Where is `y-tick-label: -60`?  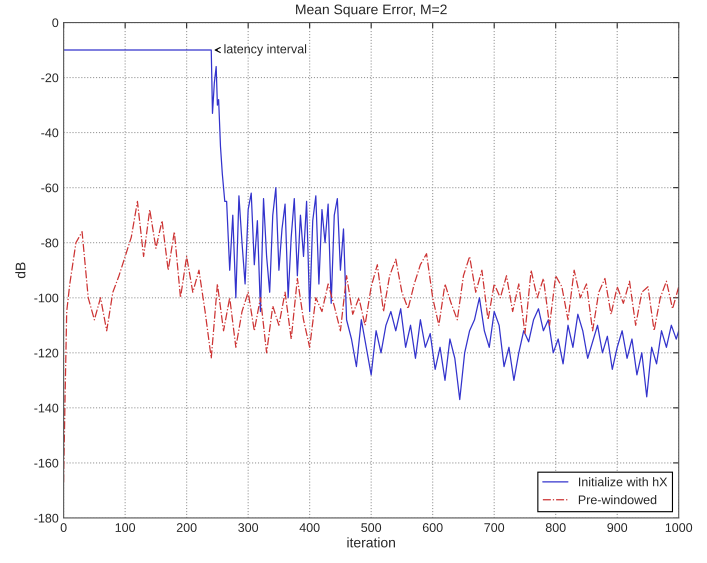 y-tick-label: -60 is located at coordinates (49, 187).